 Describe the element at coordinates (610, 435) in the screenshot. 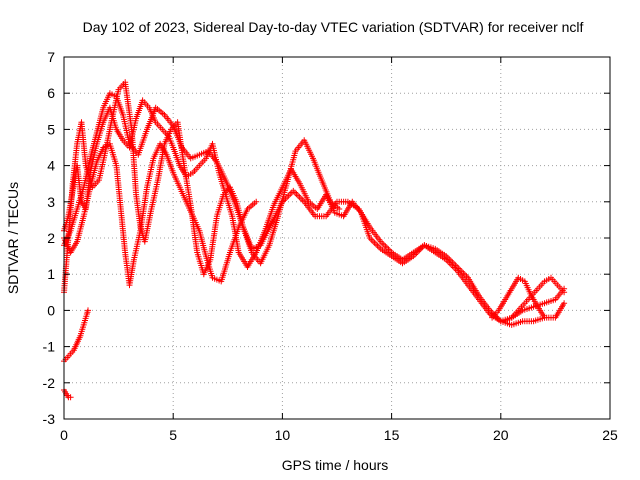

I see `x-tick-label: 25` at that location.